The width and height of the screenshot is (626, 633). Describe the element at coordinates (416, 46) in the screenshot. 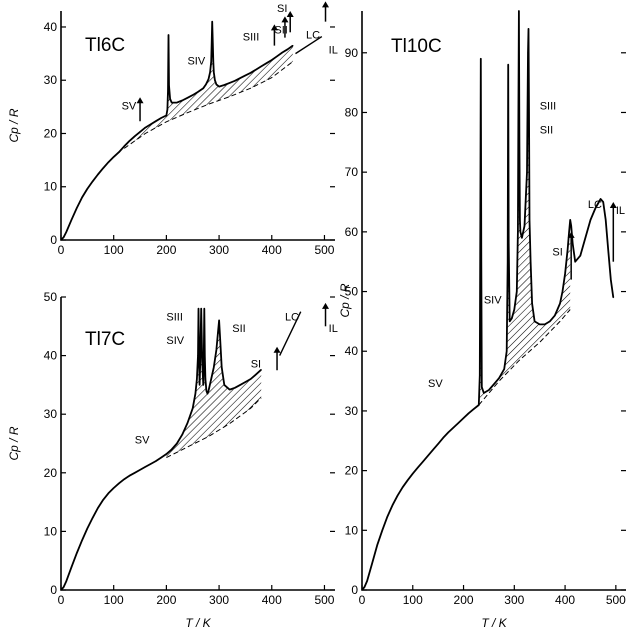

I see `panel-title: Tl10C` at that location.